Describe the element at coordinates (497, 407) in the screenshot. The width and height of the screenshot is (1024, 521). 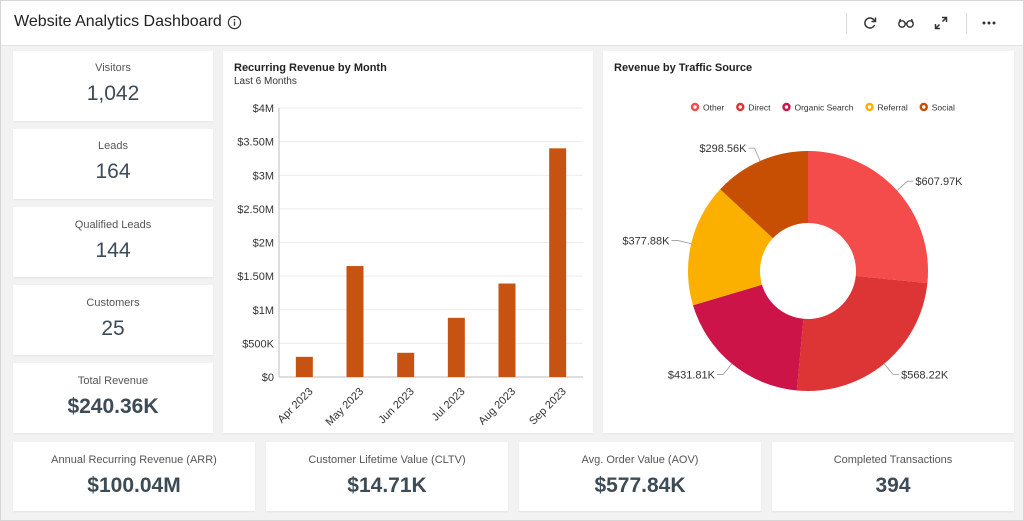
I see `x-tick-label: Aug 2023` at that location.